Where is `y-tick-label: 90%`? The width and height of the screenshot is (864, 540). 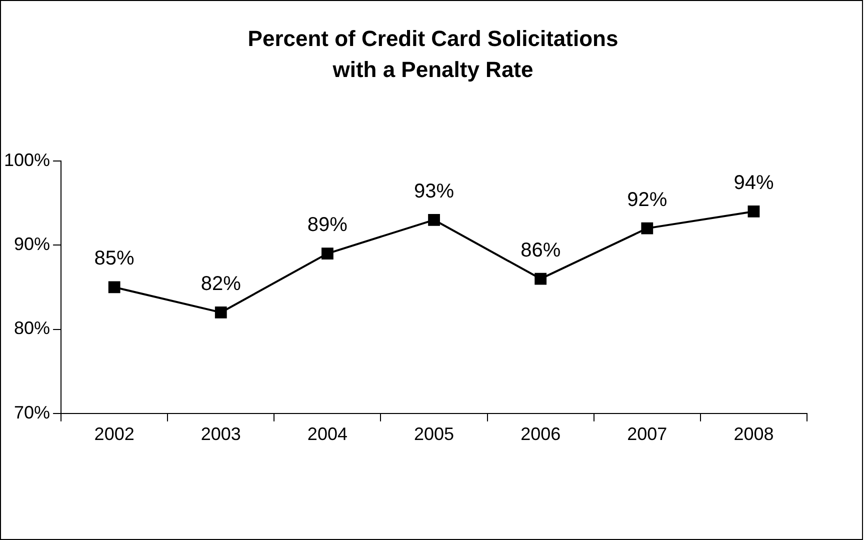 y-tick-label: 90% is located at coordinates (32, 244).